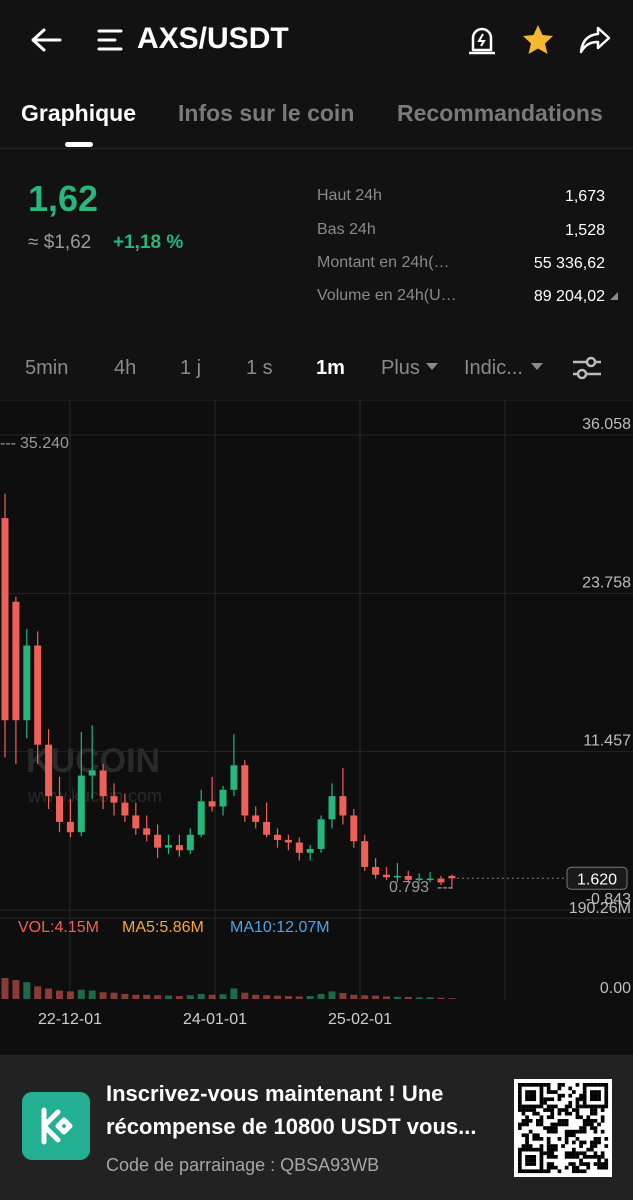  I want to click on share-icon, so click(595, 40).